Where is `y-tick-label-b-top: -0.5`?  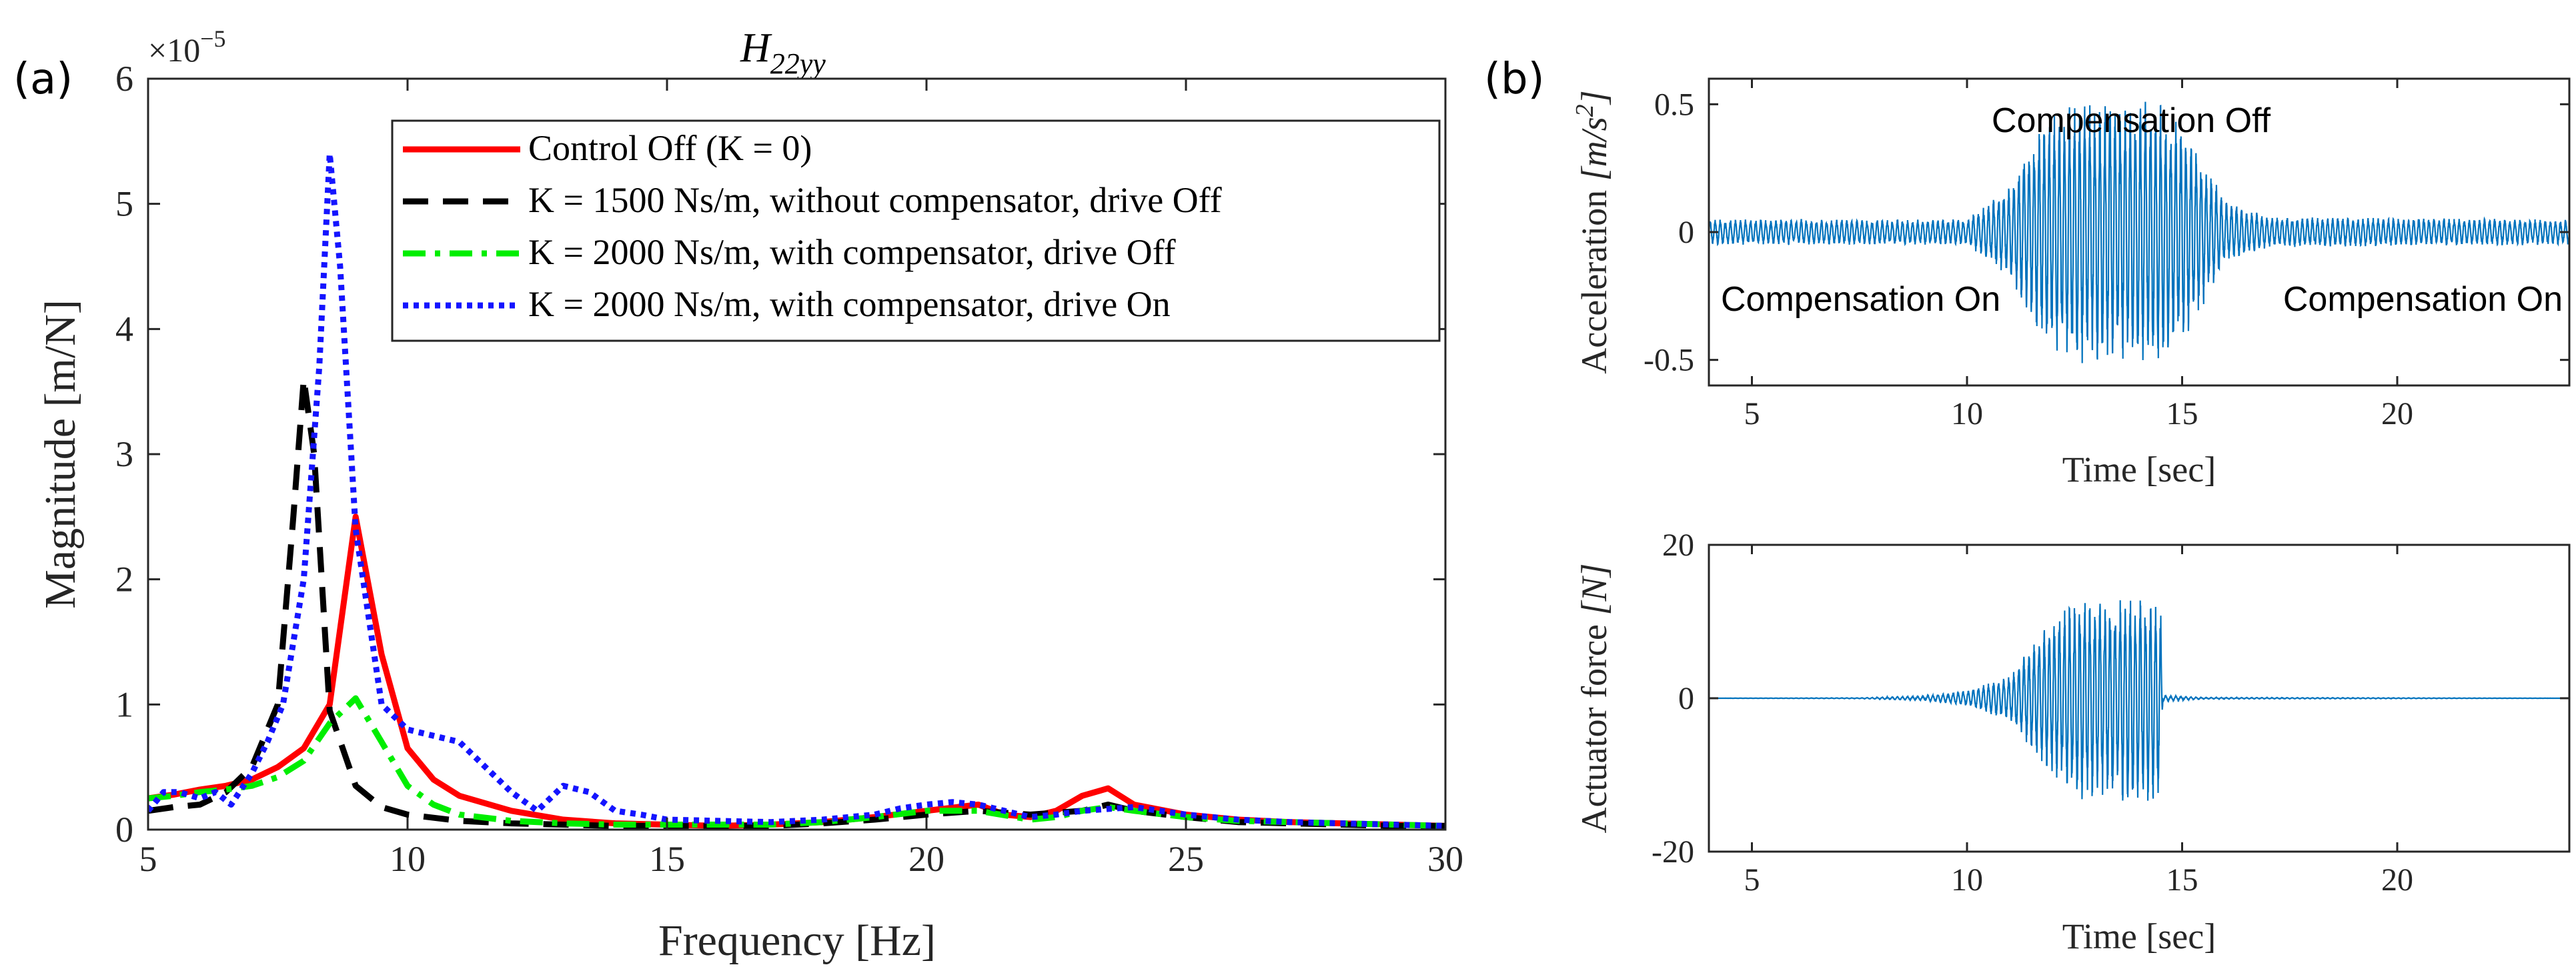 y-tick-label-b-top: -0.5 is located at coordinates (1669, 360).